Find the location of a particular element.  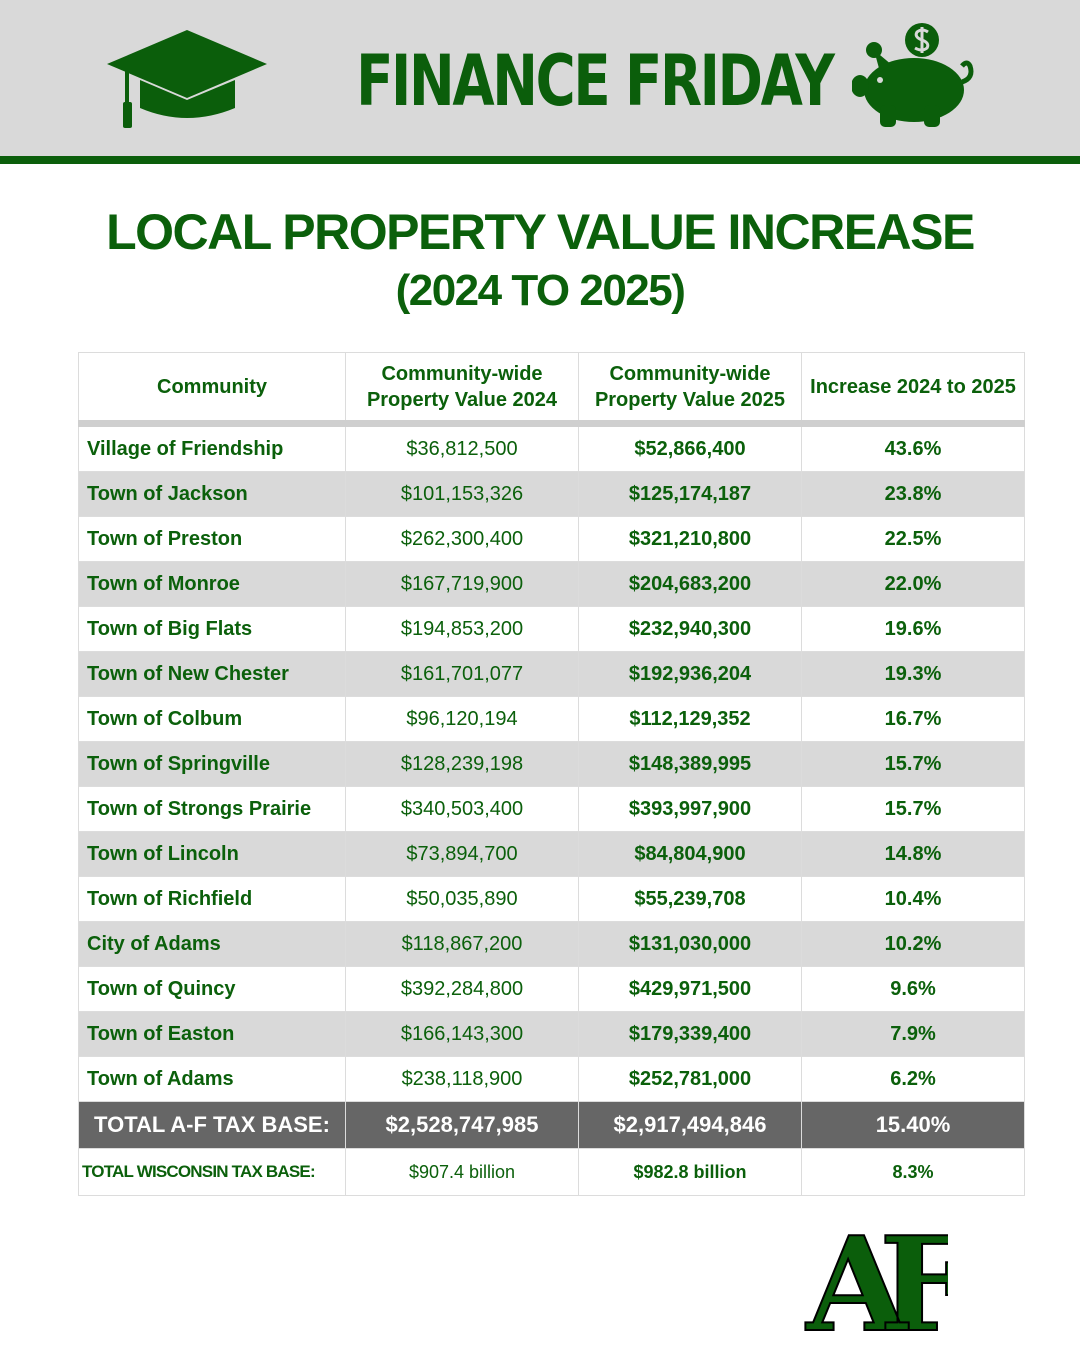

value-2024-cell: $96,120,194 is located at coordinates (462, 719).